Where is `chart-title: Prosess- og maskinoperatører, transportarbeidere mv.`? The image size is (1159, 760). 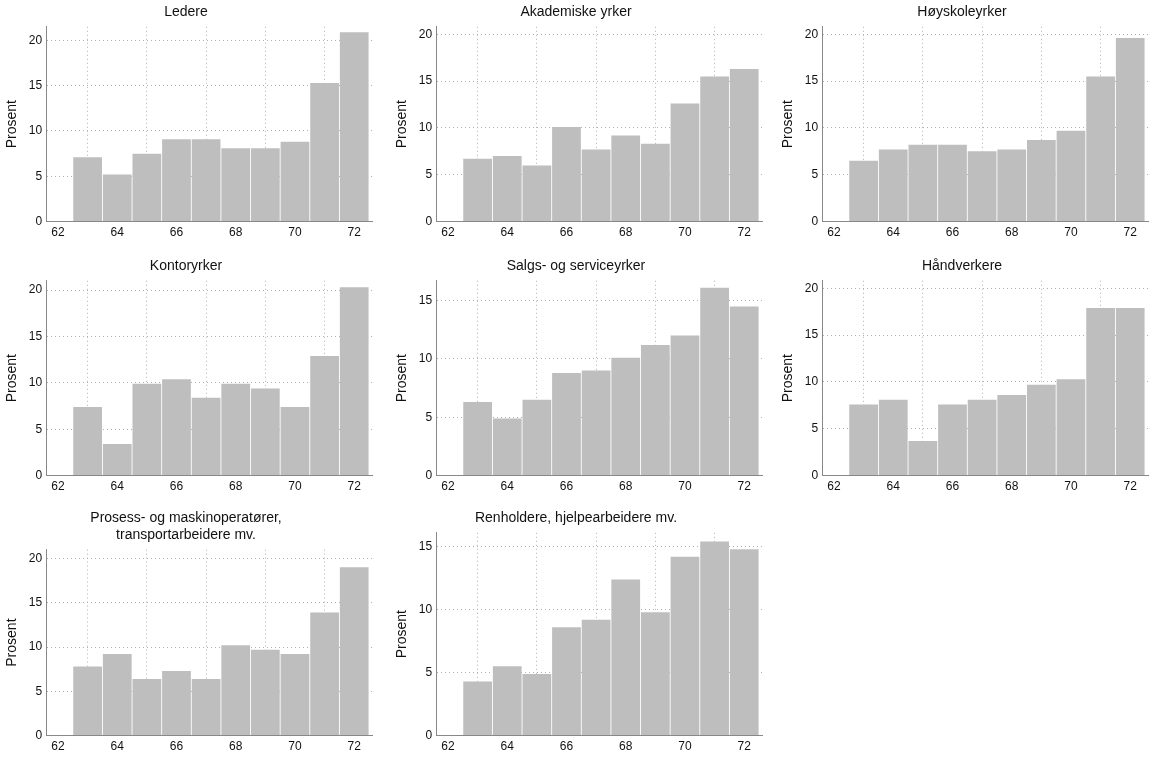 chart-title: Prosess- og maskinoperatører, transportarbeidere mv. is located at coordinates (186, 526).